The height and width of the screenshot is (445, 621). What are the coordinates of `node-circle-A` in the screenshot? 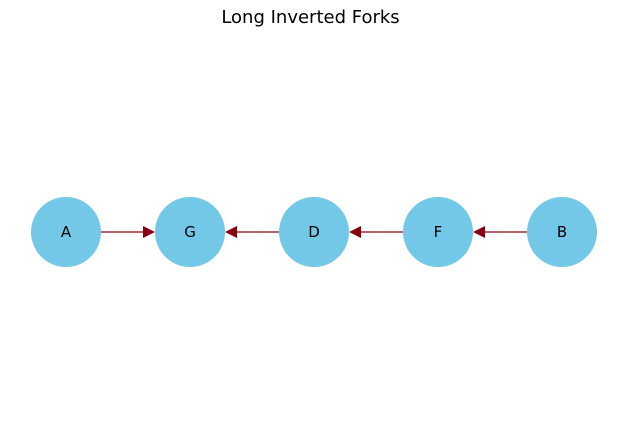 It's located at (66, 232).